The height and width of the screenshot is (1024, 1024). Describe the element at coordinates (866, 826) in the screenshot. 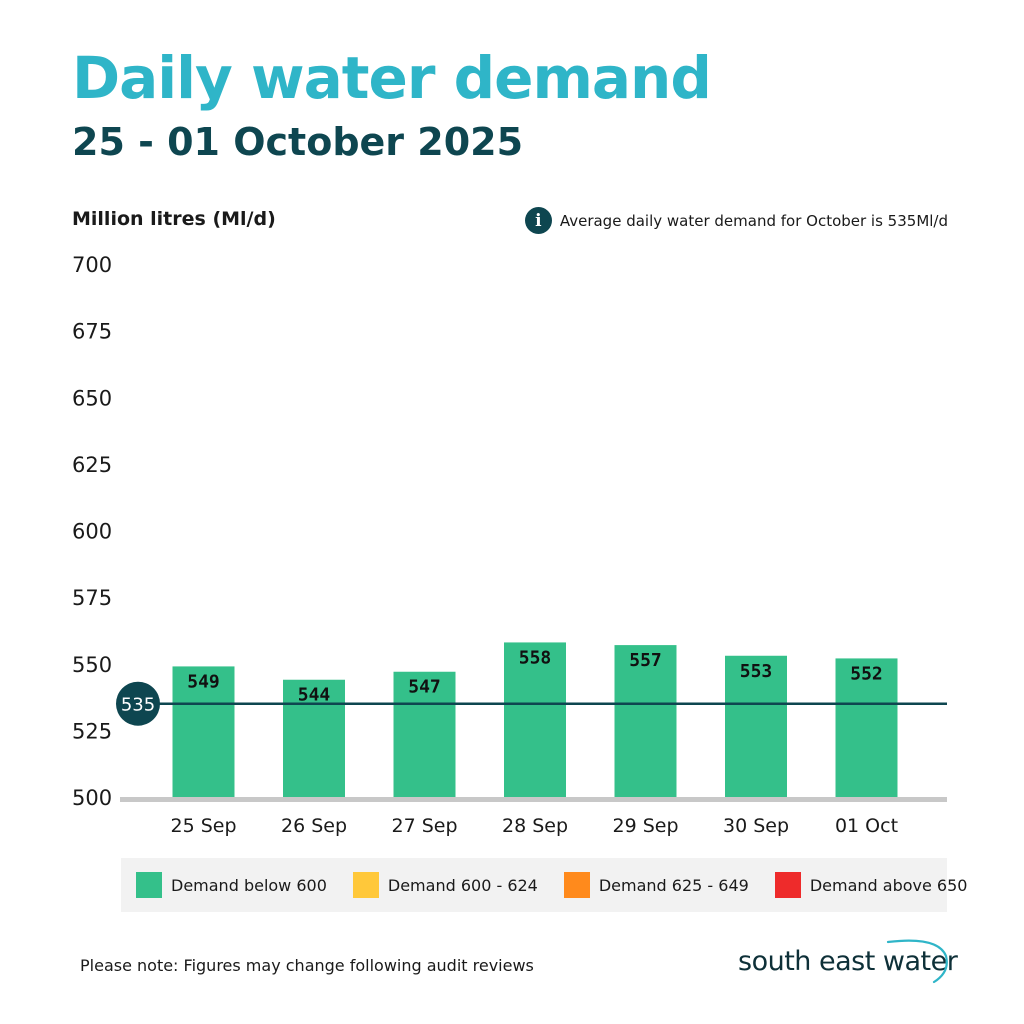

I see `x-tick-label: 01 Oct` at that location.